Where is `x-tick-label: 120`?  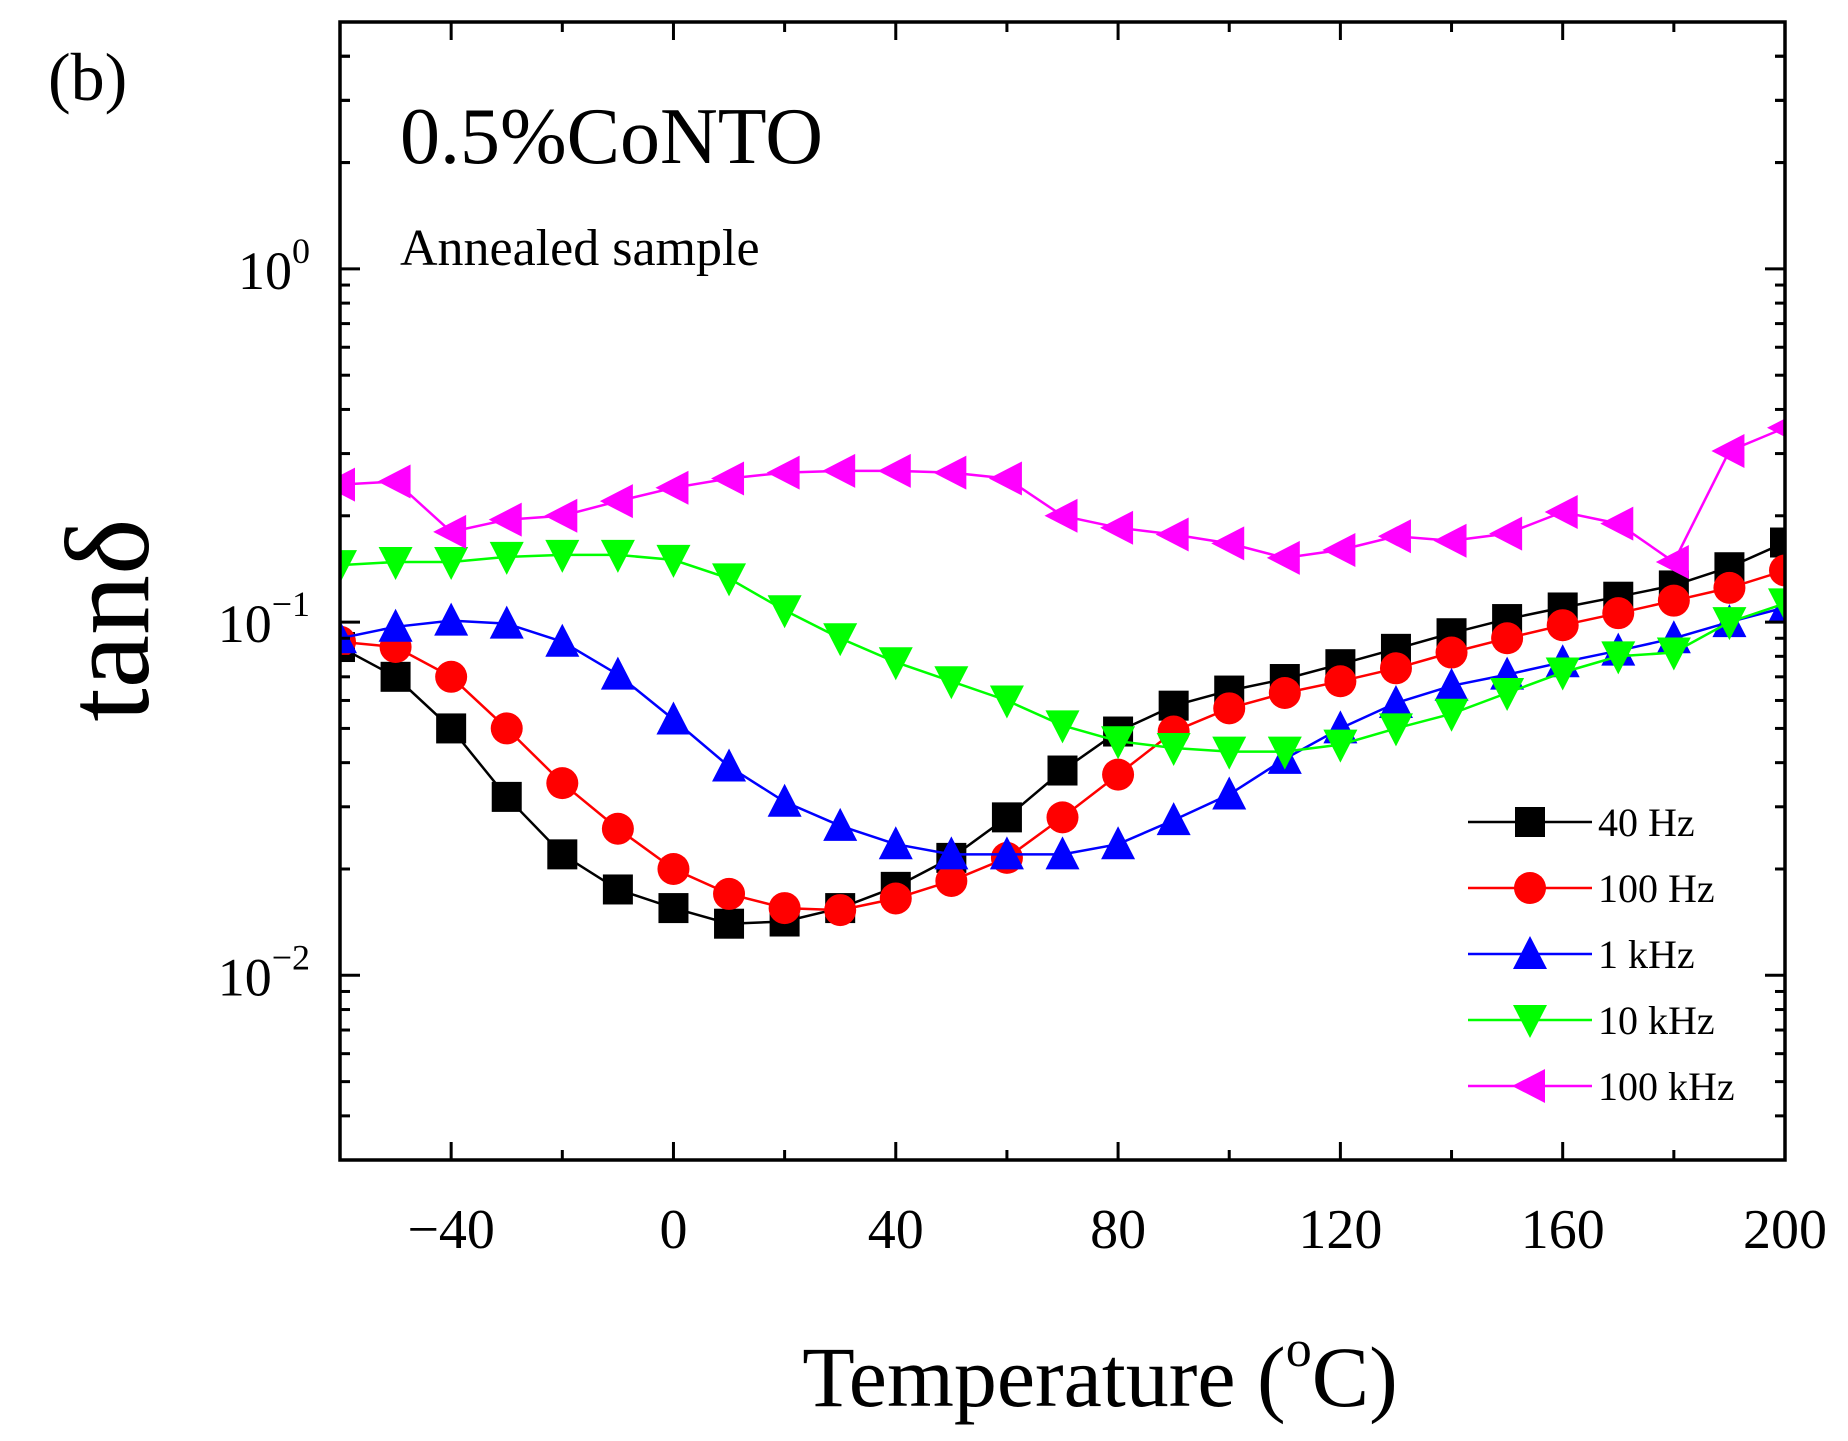 x-tick-label: 120 is located at coordinates (1340, 1230).